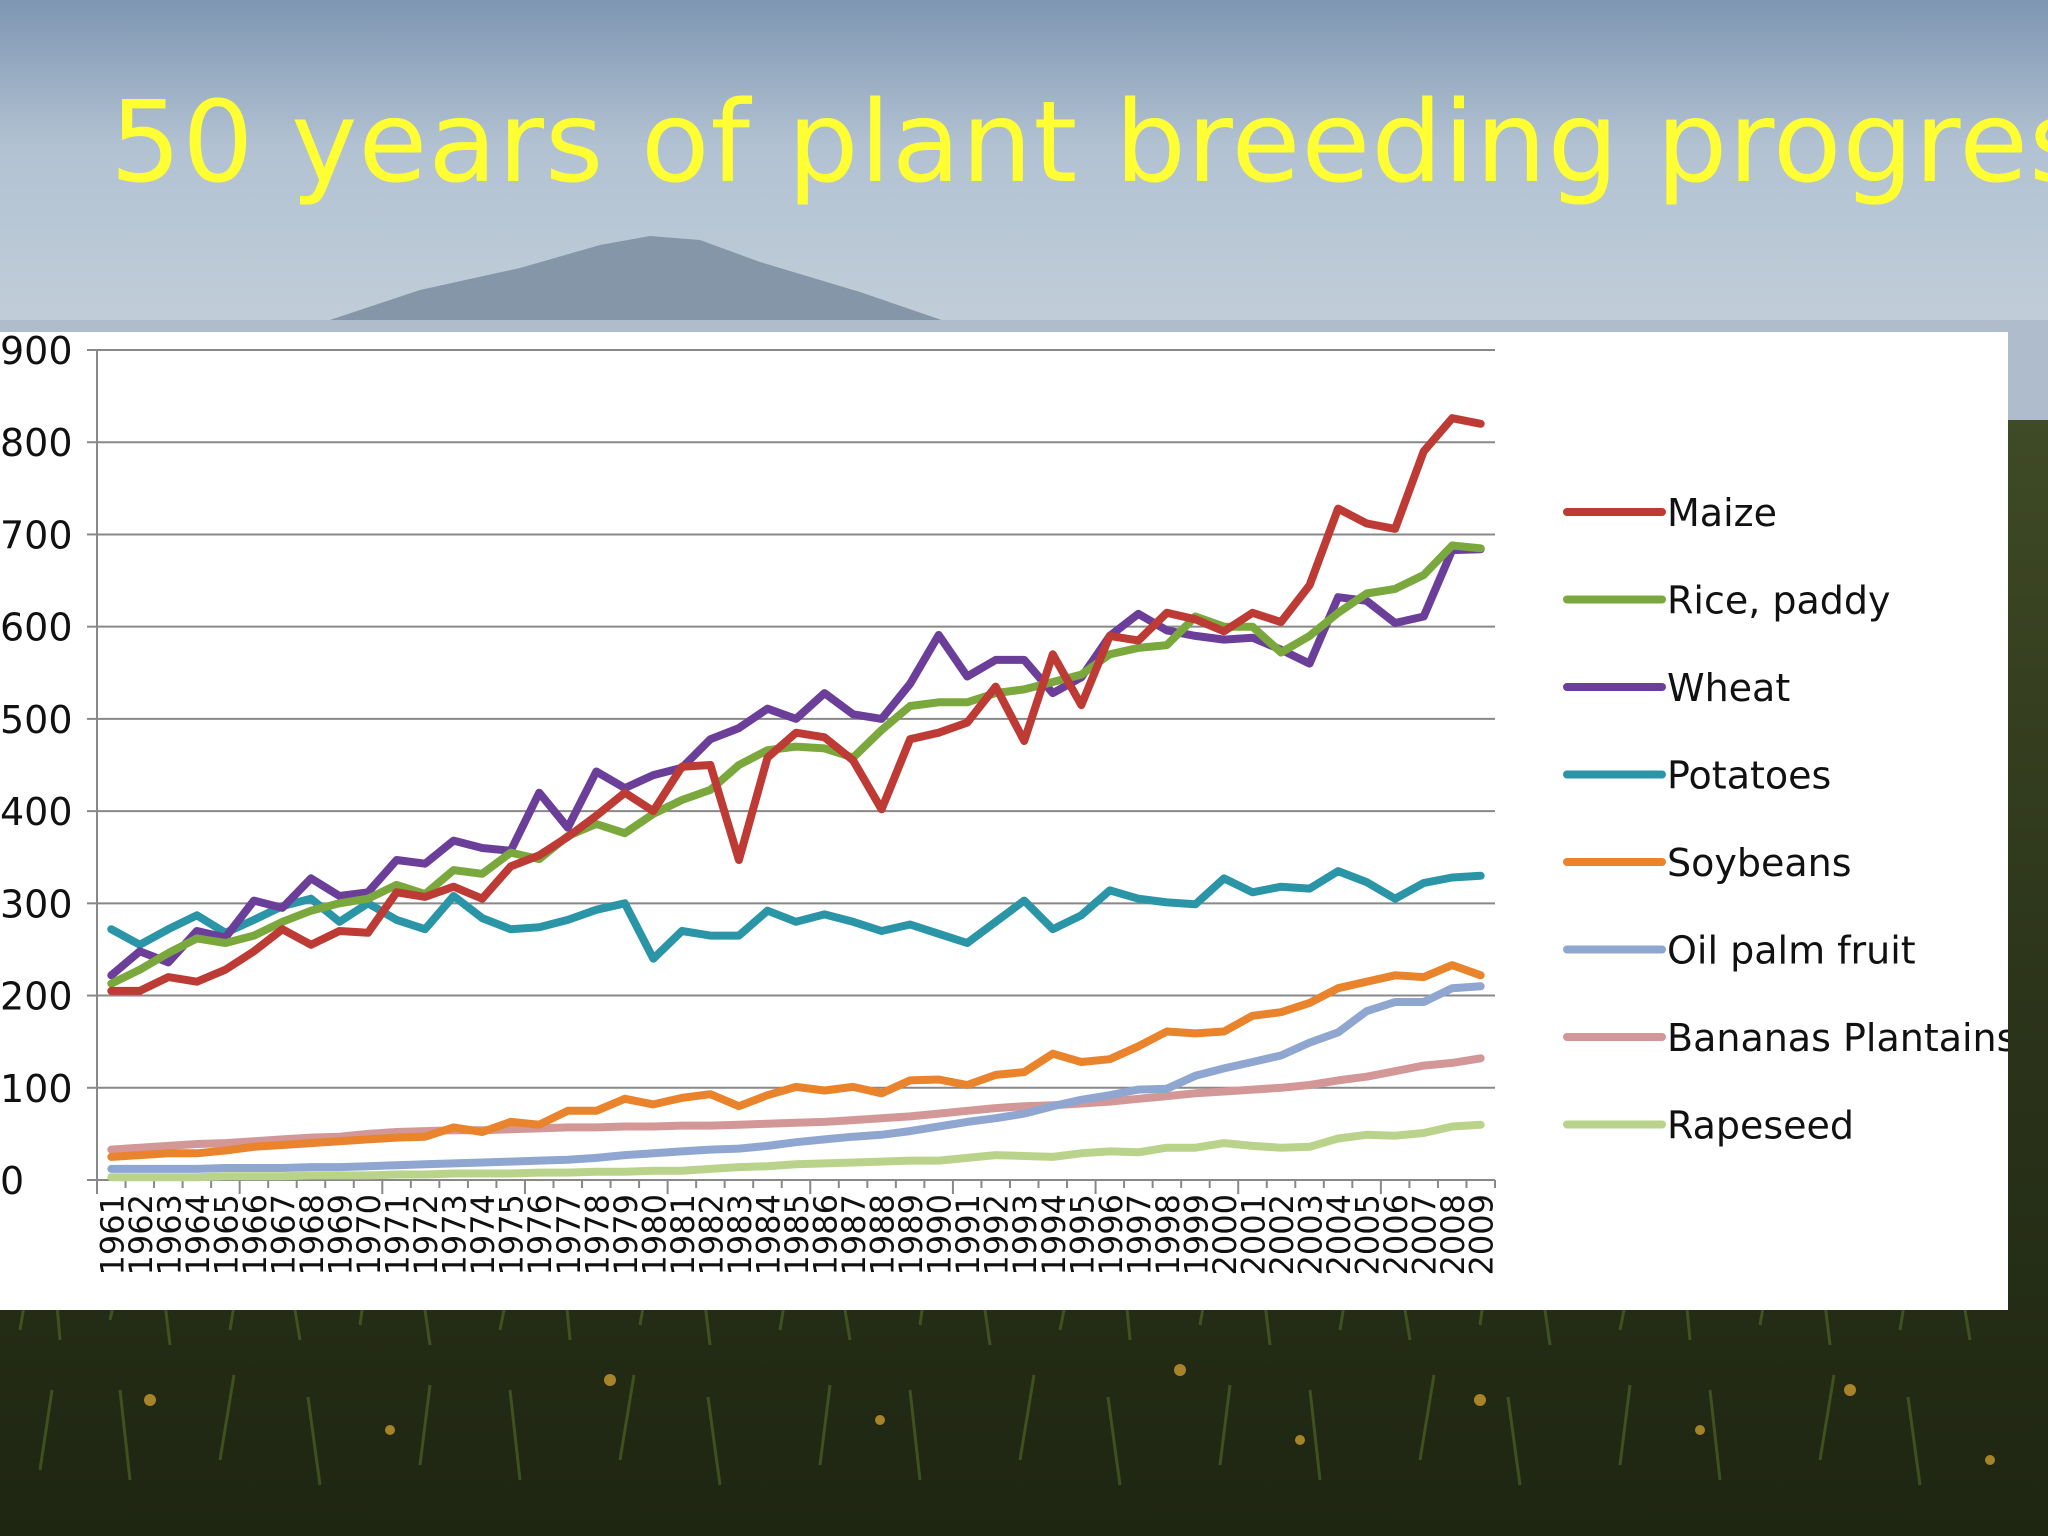 The width and height of the screenshot is (2048, 1536). What do you see at coordinates (540, 1234) in the screenshot?
I see `x-tick-label: 1976` at bounding box center [540, 1234].